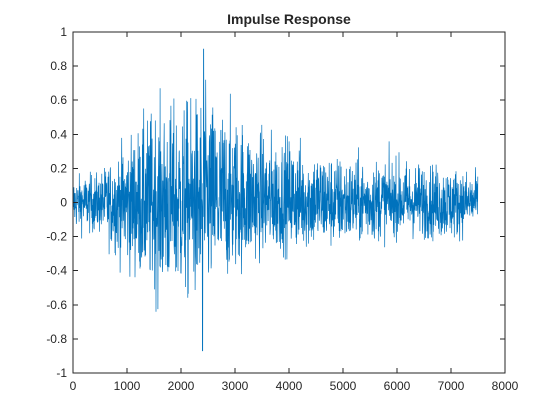 Image resolution: width=560 pixels, height=420 pixels. I want to click on x-tick-label: 7000, so click(451, 386).